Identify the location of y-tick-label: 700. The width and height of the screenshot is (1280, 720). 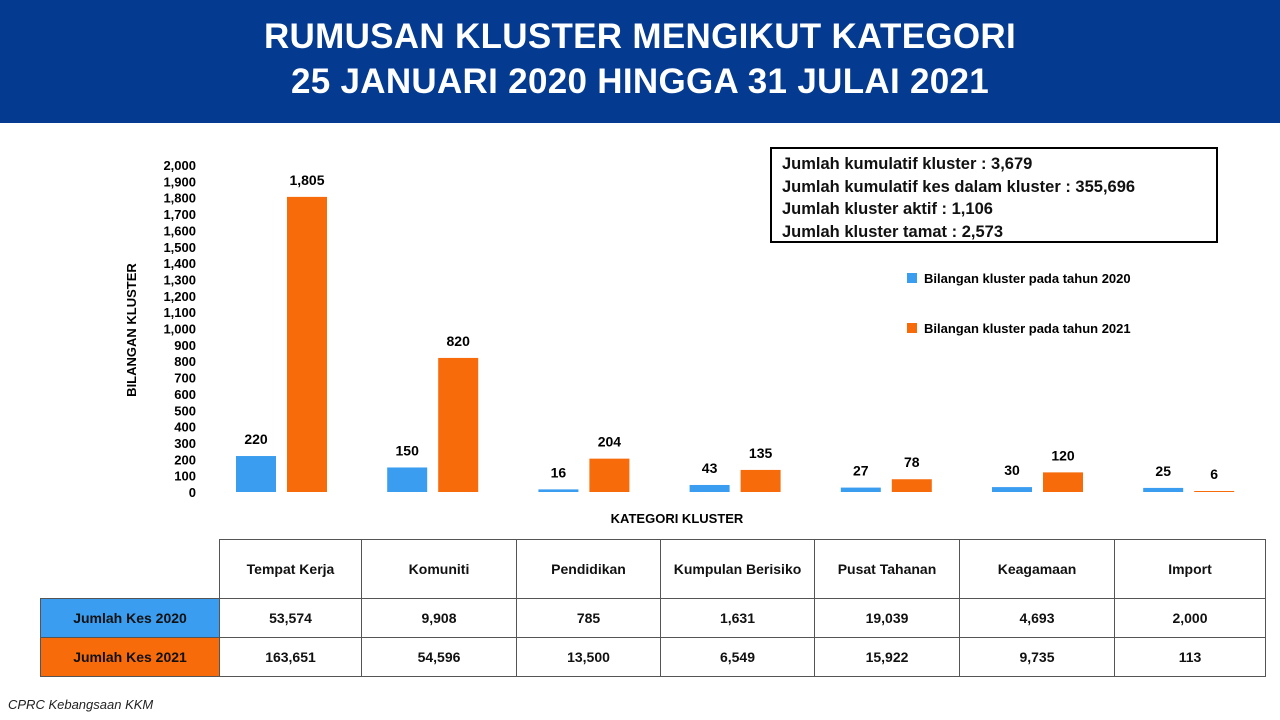
(185, 378).